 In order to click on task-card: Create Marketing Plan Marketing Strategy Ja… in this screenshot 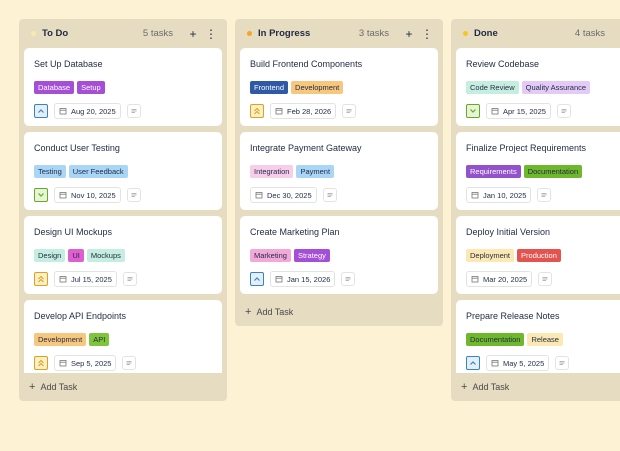, I will do `click(339, 255)`.